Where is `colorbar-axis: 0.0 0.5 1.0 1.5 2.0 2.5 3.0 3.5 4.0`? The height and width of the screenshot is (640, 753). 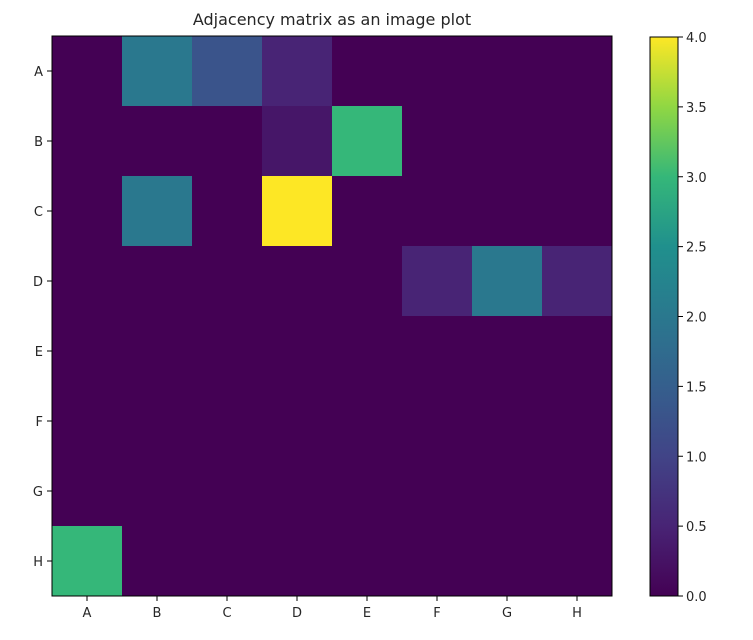 colorbar-axis: 0.0 0.5 1.0 1.5 2.0 2.5 3.0 3.5 4.0 is located at coordinates (692, 318).